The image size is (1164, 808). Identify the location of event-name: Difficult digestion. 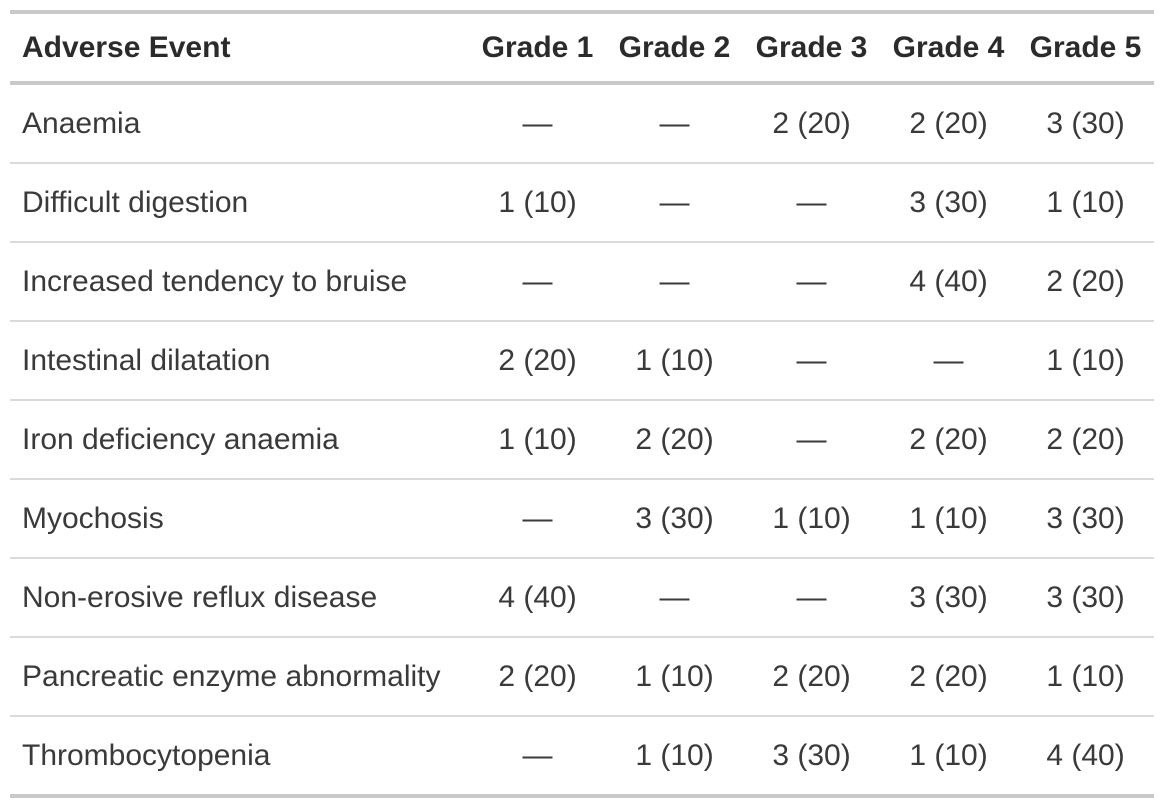
(239, 203).